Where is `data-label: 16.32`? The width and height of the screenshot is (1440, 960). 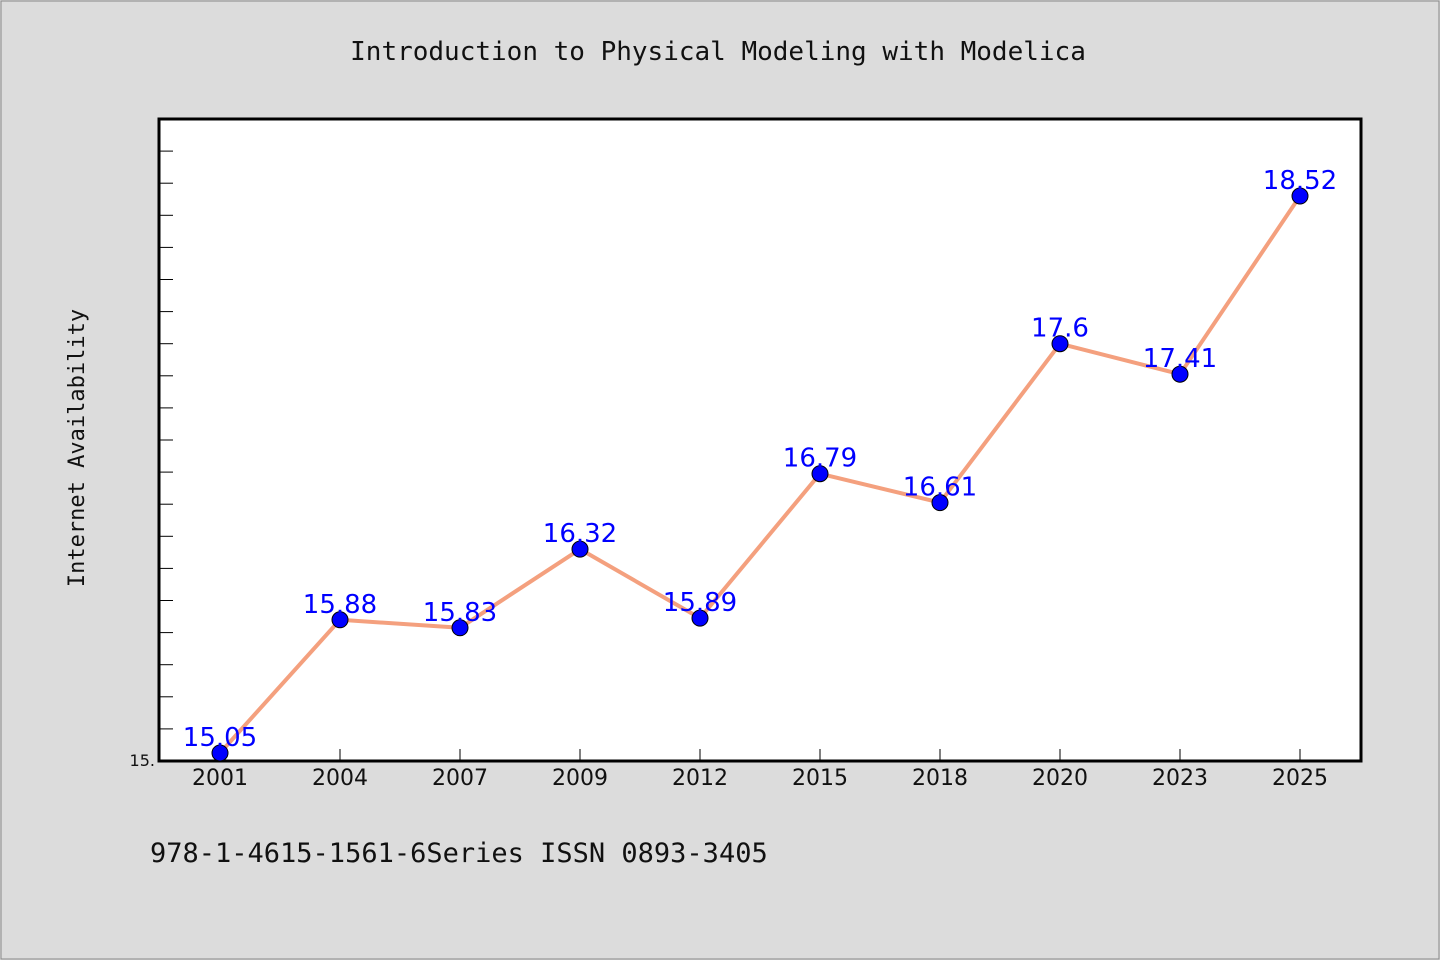 data-label: 16.32 is located at coordinates (580, 534).